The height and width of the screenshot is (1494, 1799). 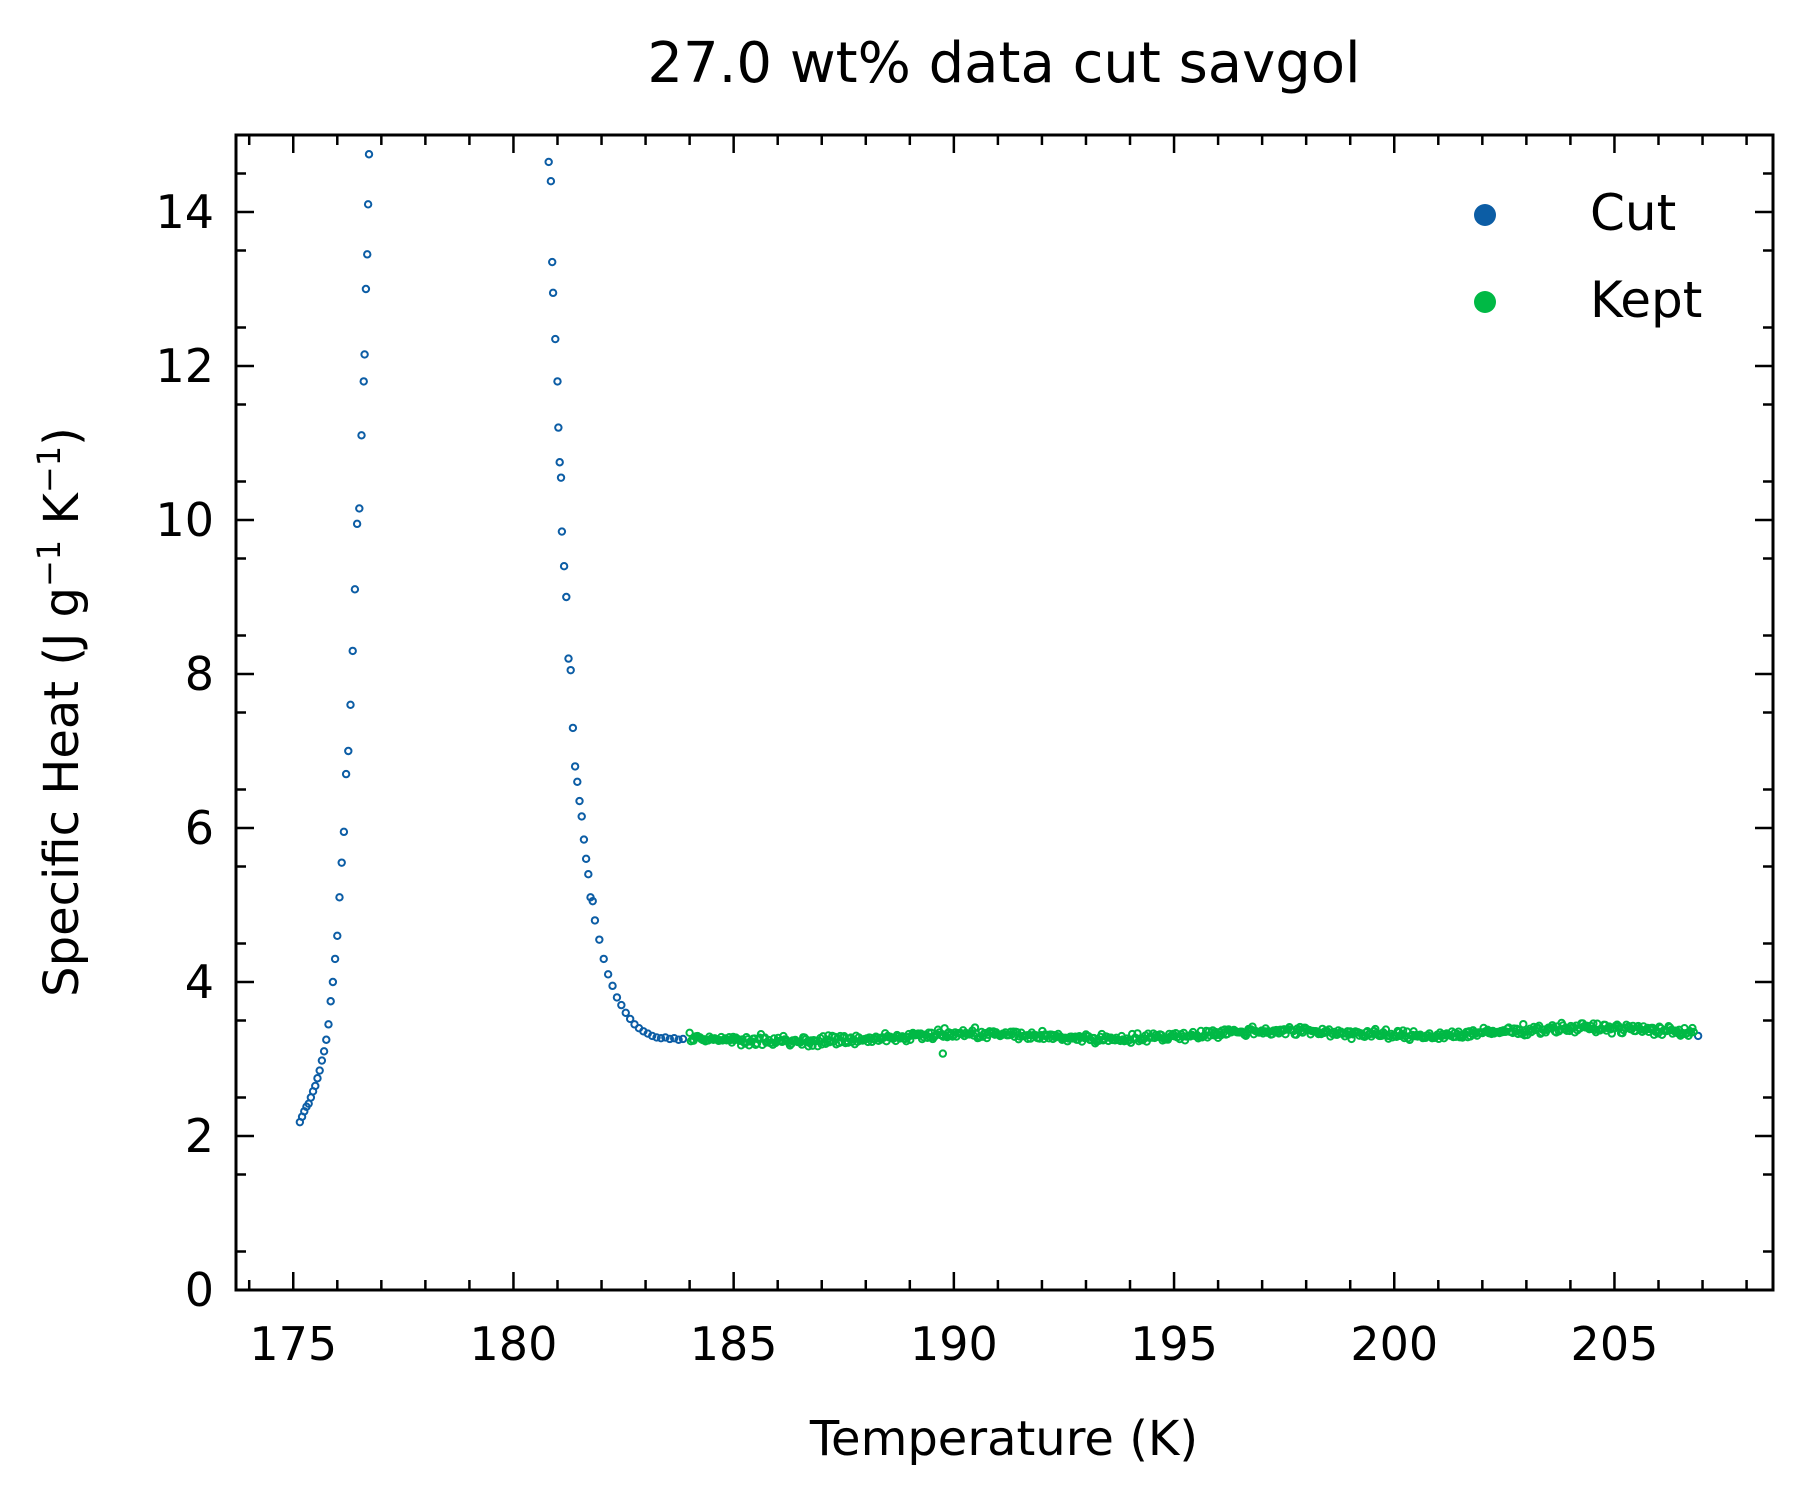 I want to click on x-tick-label: 200, so click(x=1394, y=1344).